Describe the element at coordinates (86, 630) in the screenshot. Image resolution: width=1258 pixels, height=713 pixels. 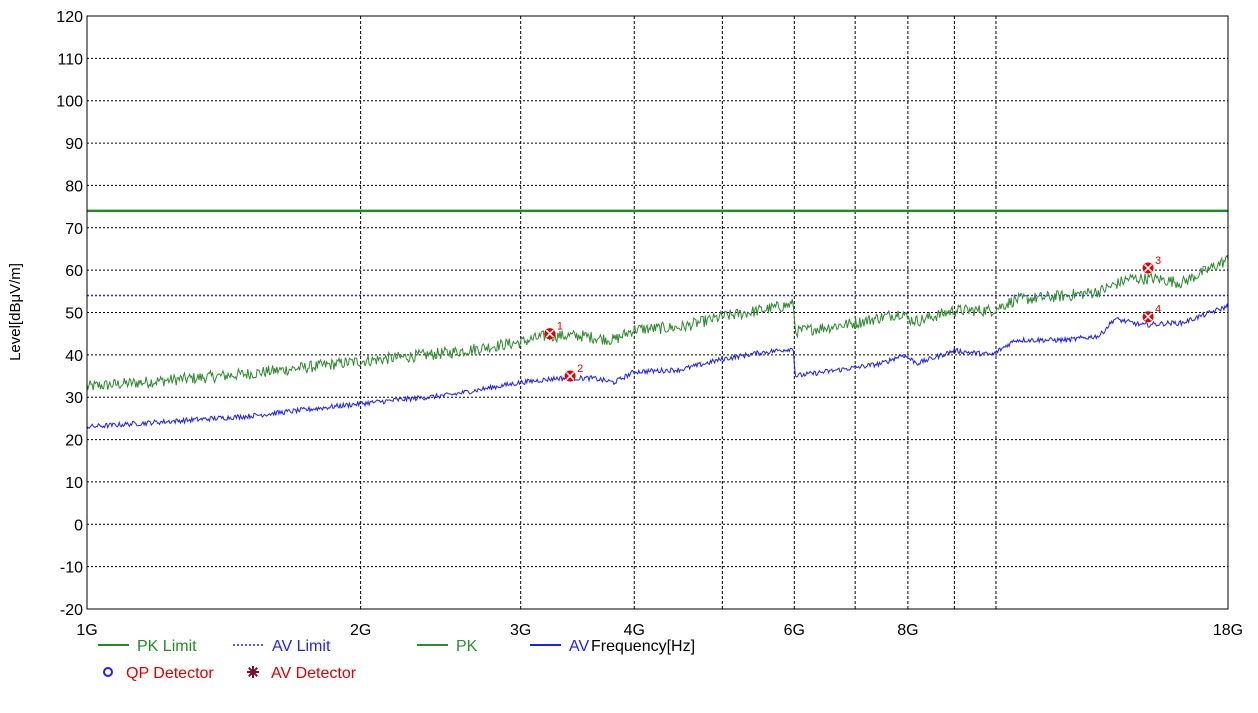
I see `x-tick-label: 1G` at that location.